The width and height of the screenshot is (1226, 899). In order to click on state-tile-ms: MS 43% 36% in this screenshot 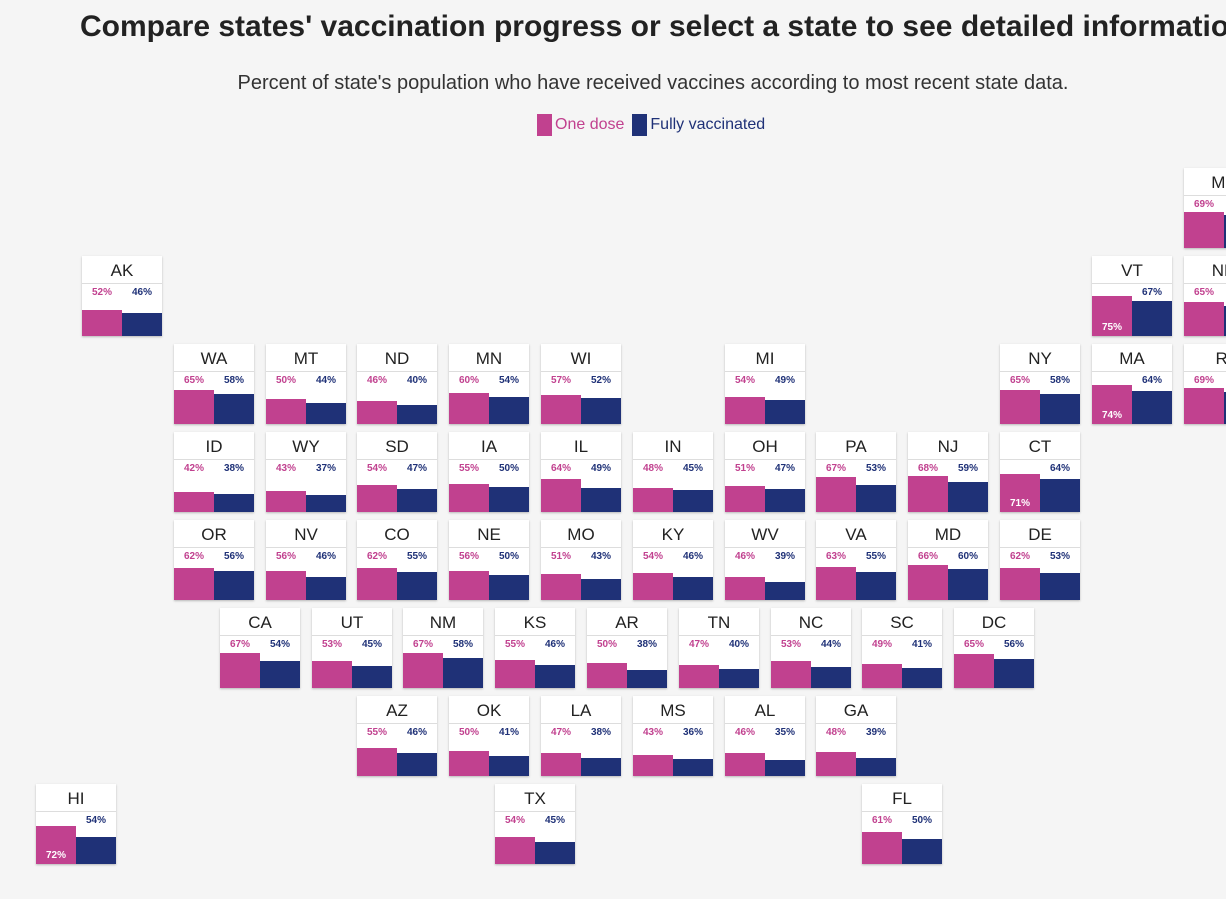, I will do `click(673, 736)`.